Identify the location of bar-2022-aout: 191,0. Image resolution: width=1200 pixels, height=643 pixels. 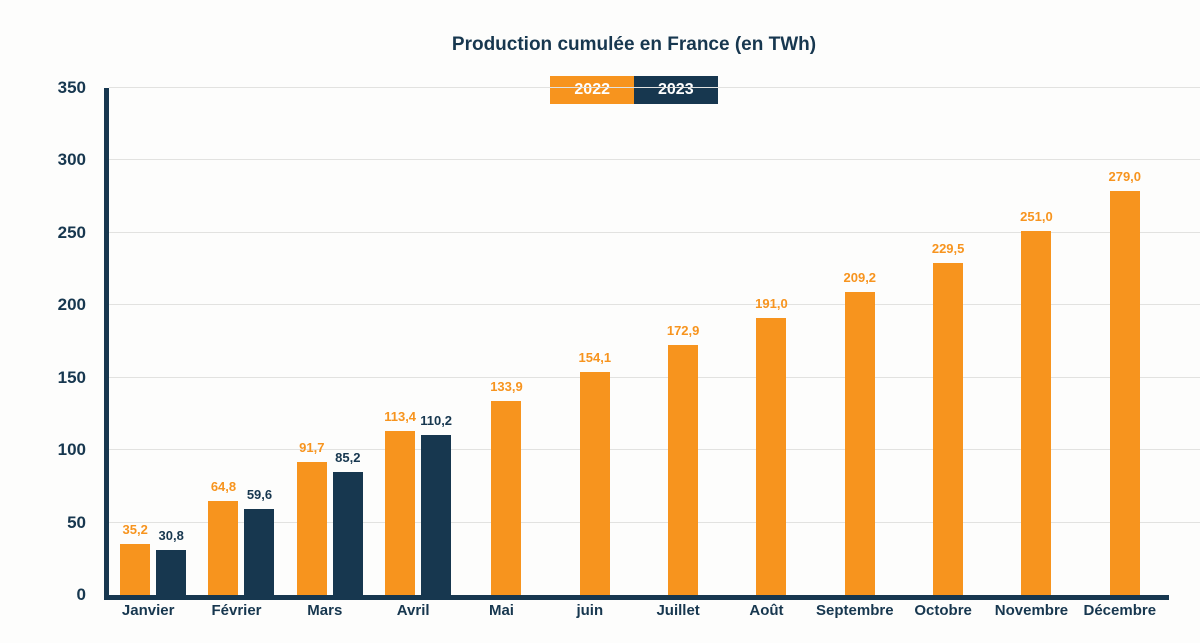
(771, 445).